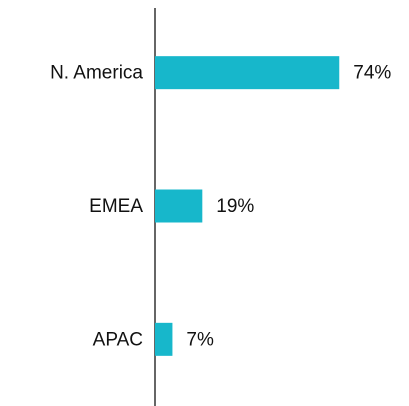 The width and height of the screenshot is (409, 406). What do you see at coordinates (96, 73) in the screenshot?
I see `category-label: N. America` at bounding box center [96, 73].